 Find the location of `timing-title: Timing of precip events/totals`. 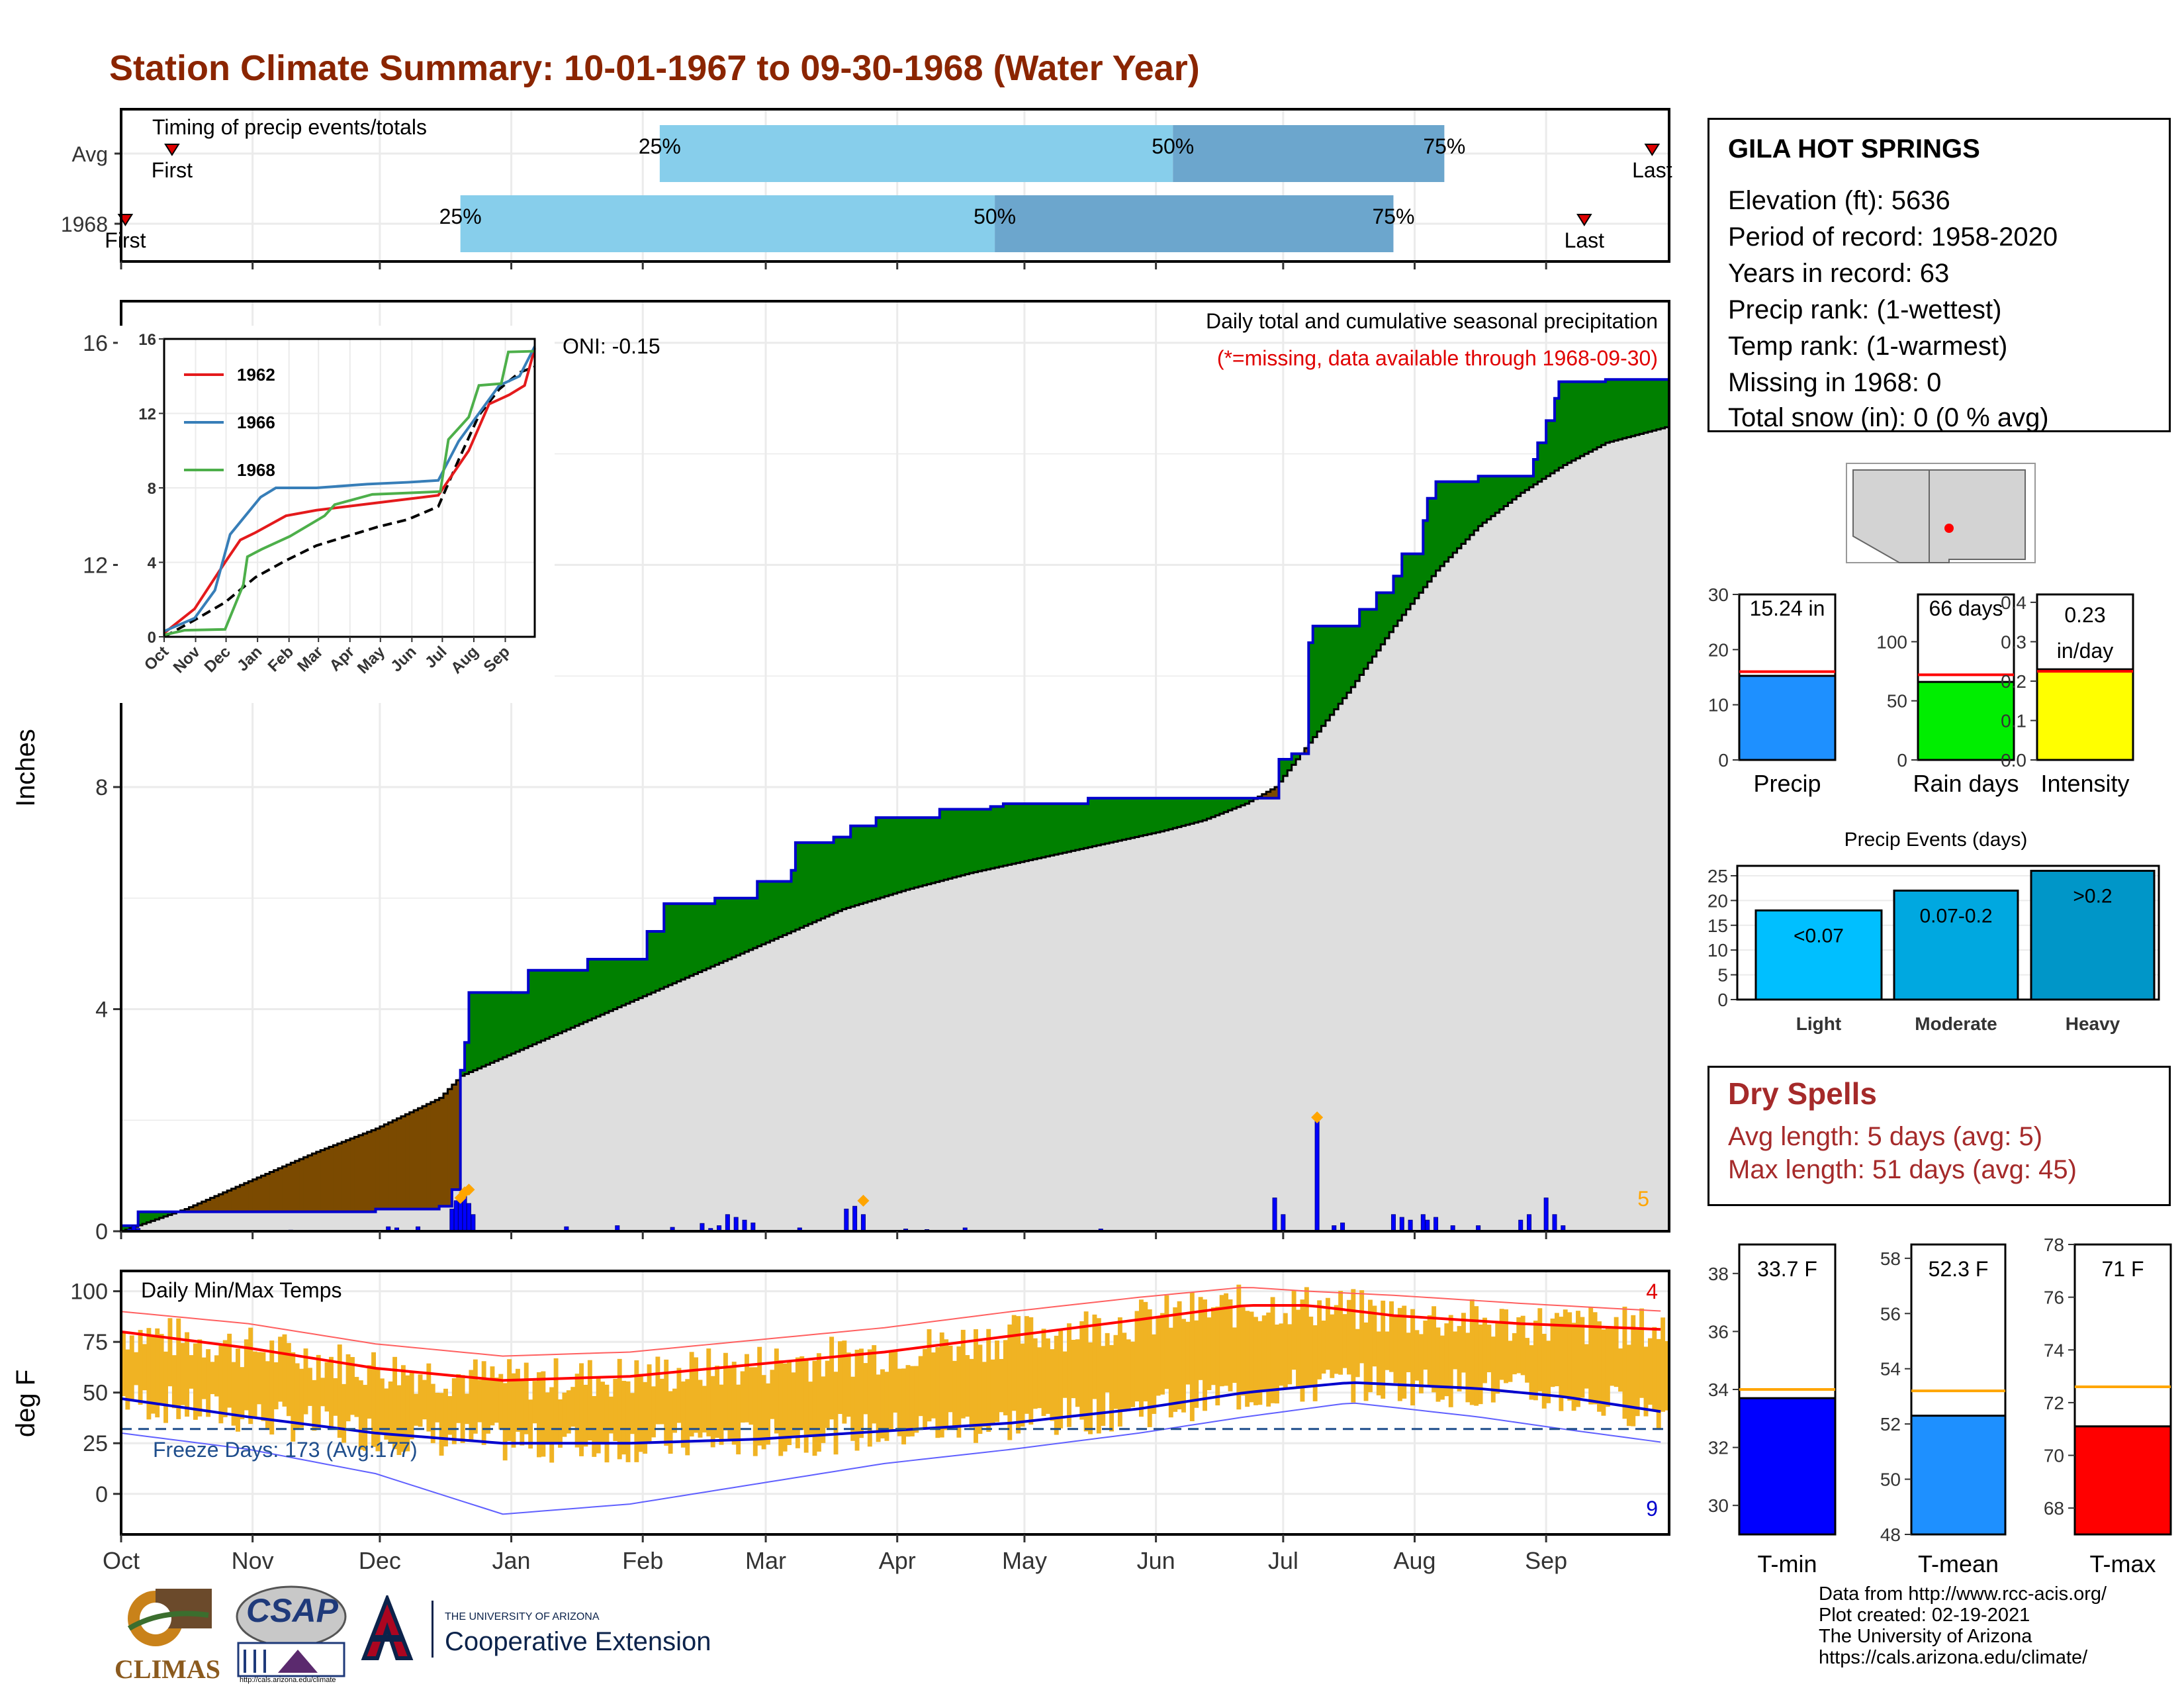

timing-title: Timing of precip events/totals is located at coordinates (289, 127).